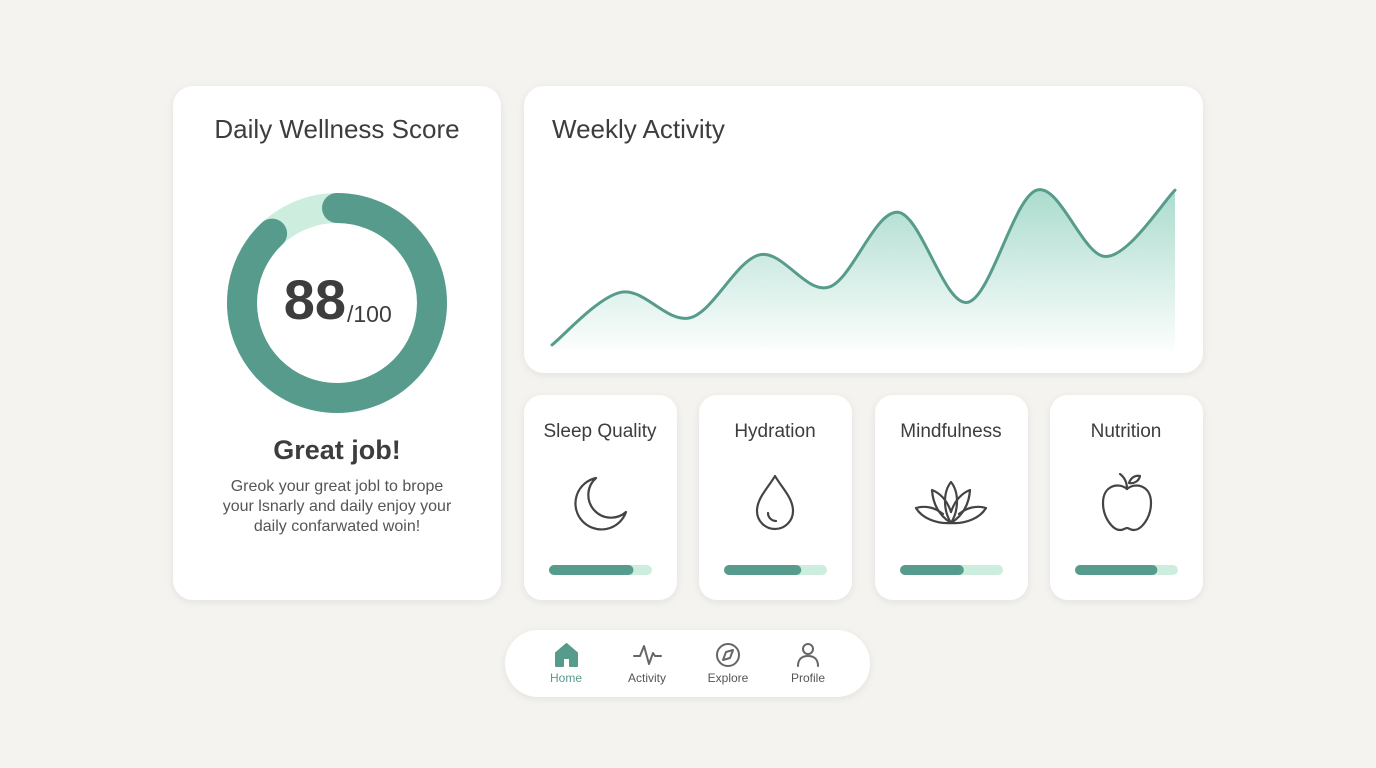  What do you see at coordinates (808, 678) in the screenshot?
I see `nav-label: Profile` at bounding box center [808, 678].